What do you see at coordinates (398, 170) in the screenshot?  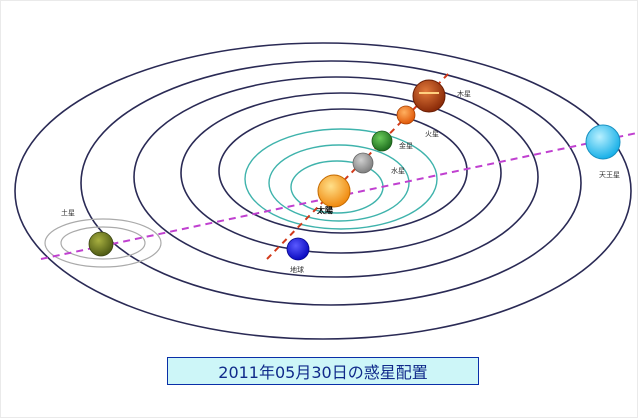 I see `mercury-label: 水星` at bounding box center [398, 170].